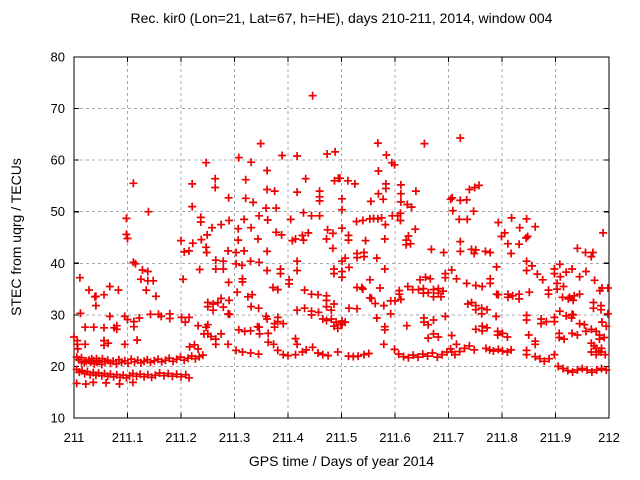 This screenshot has height=480, width=640. I want to click on x-tick-label: 211.8, so click(502, 437).